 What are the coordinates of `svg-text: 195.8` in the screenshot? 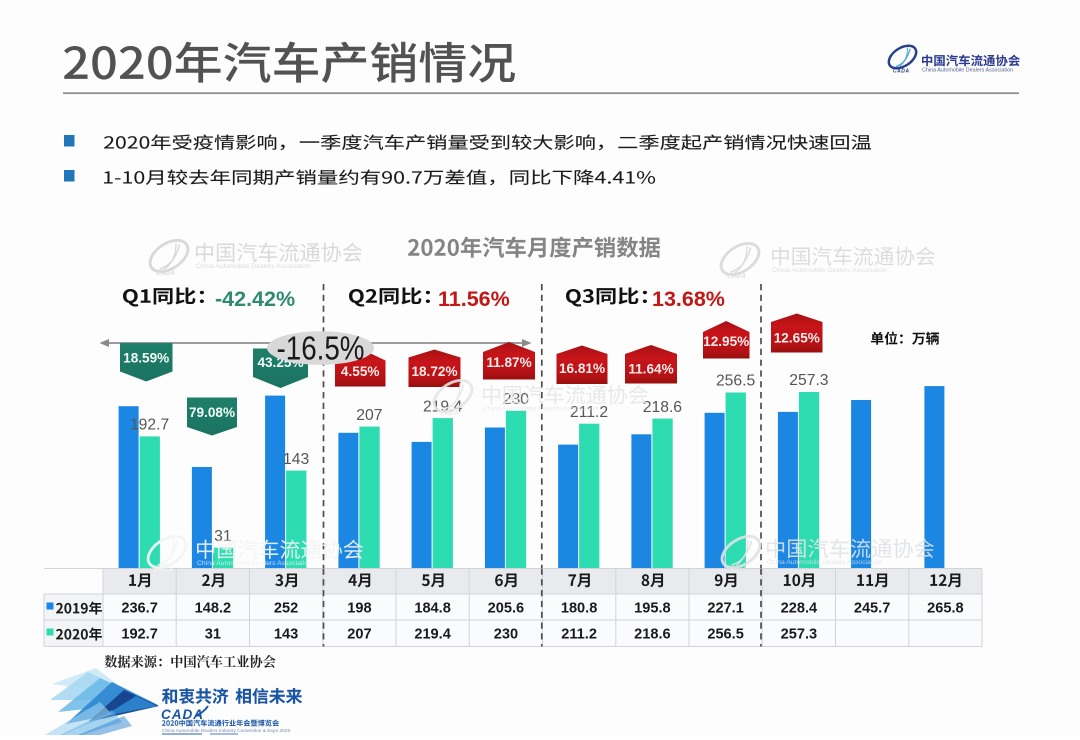 It's located at (652, 609).